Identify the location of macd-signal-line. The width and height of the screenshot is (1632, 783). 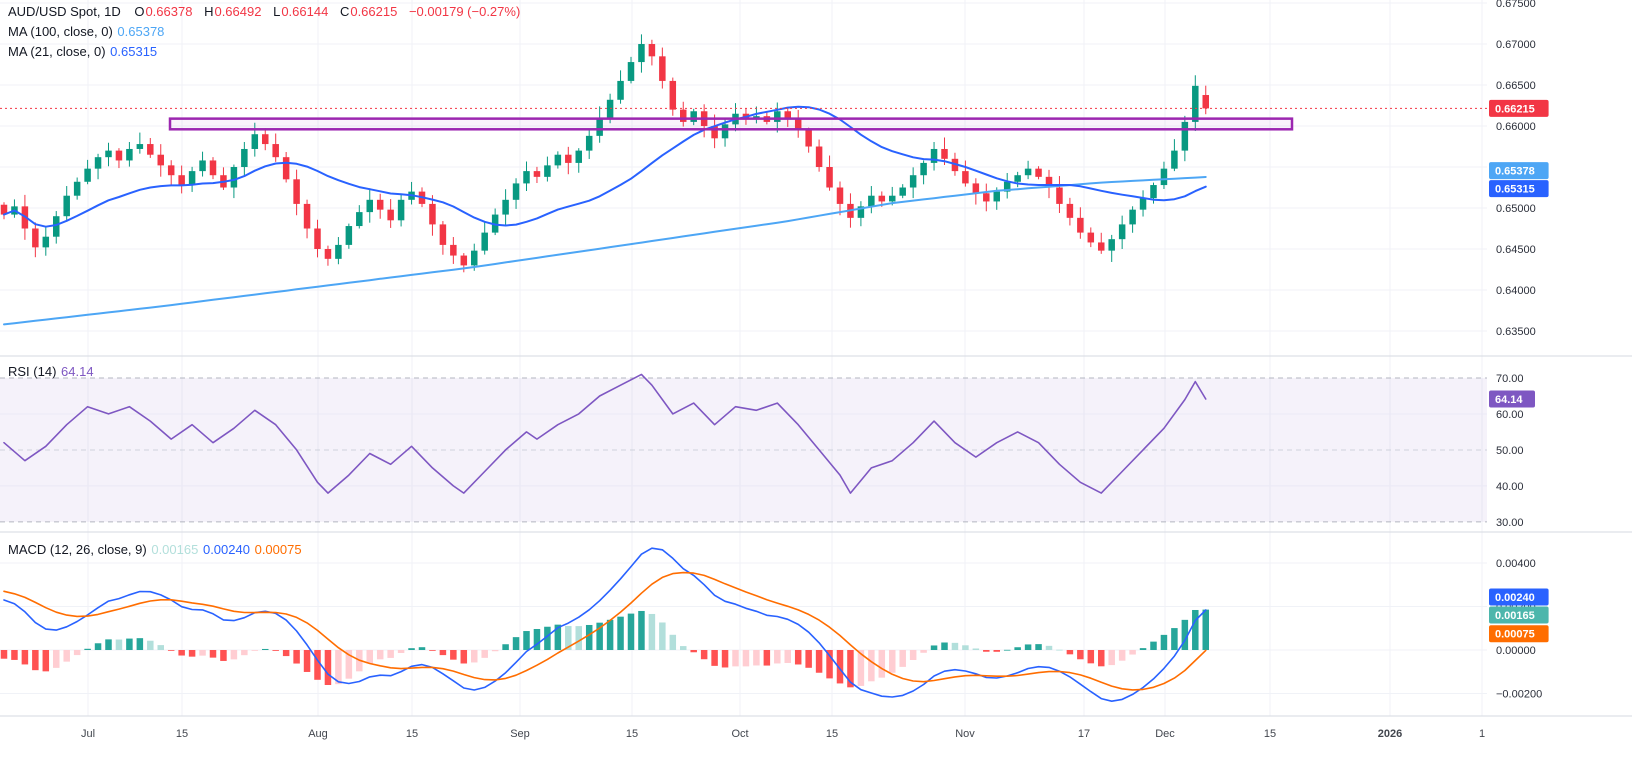
(605, 631).